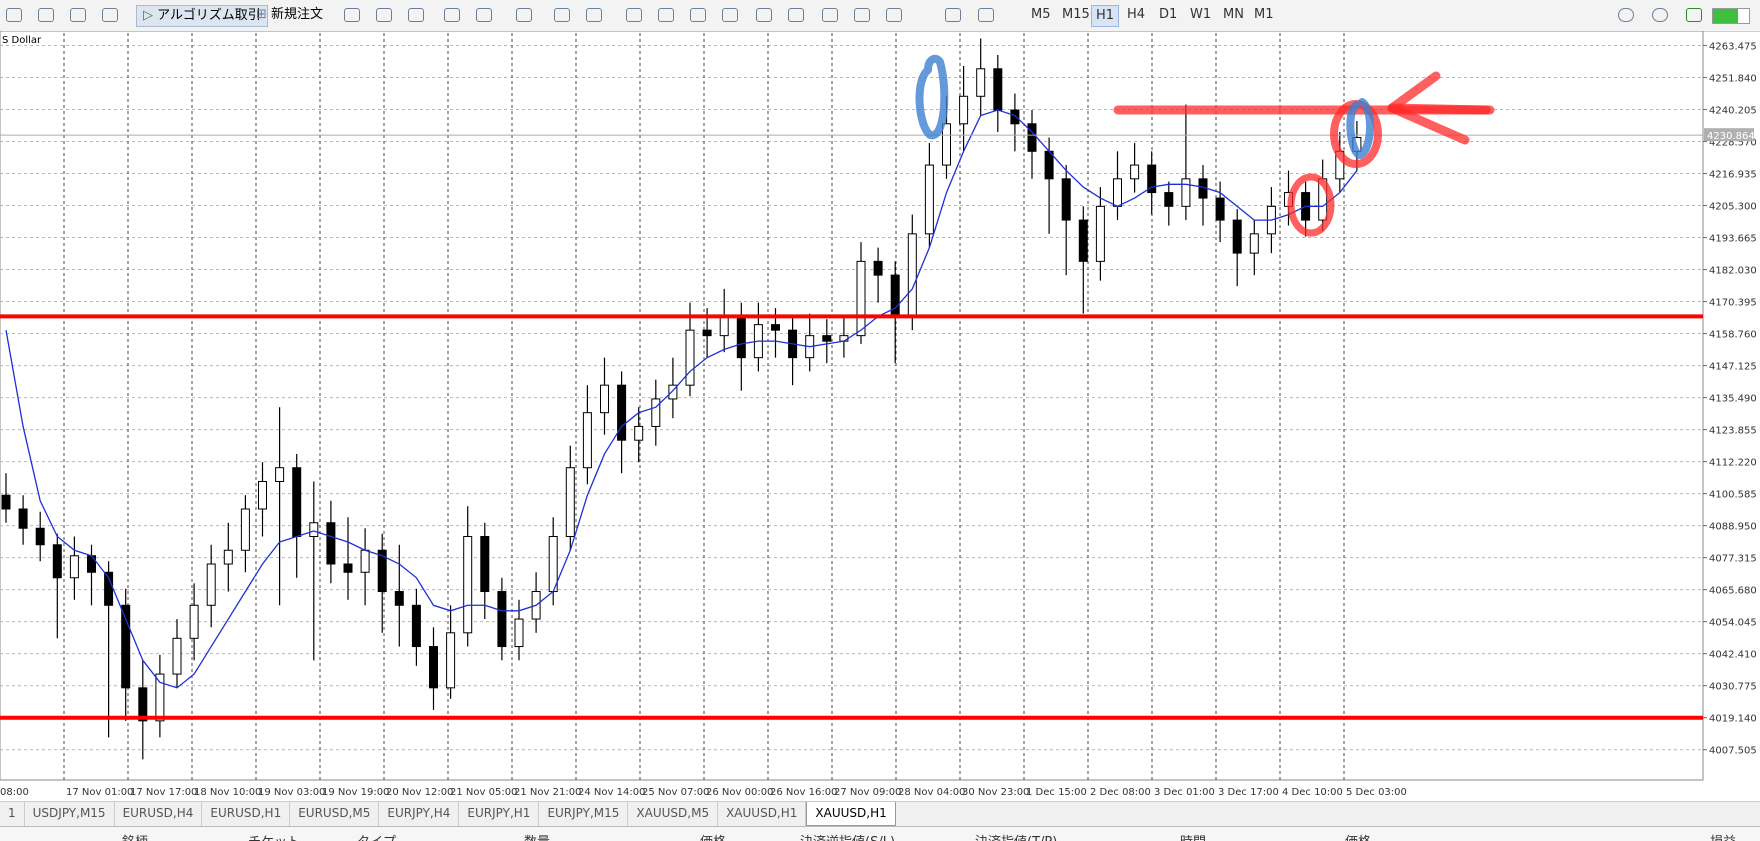 The width and height of the screenshot is (1760, 841). What do you see at coordinates (499, 814) in the screenshot?
I see `chart-tab: EURJPY,H1` at bounding box center [499, 814].